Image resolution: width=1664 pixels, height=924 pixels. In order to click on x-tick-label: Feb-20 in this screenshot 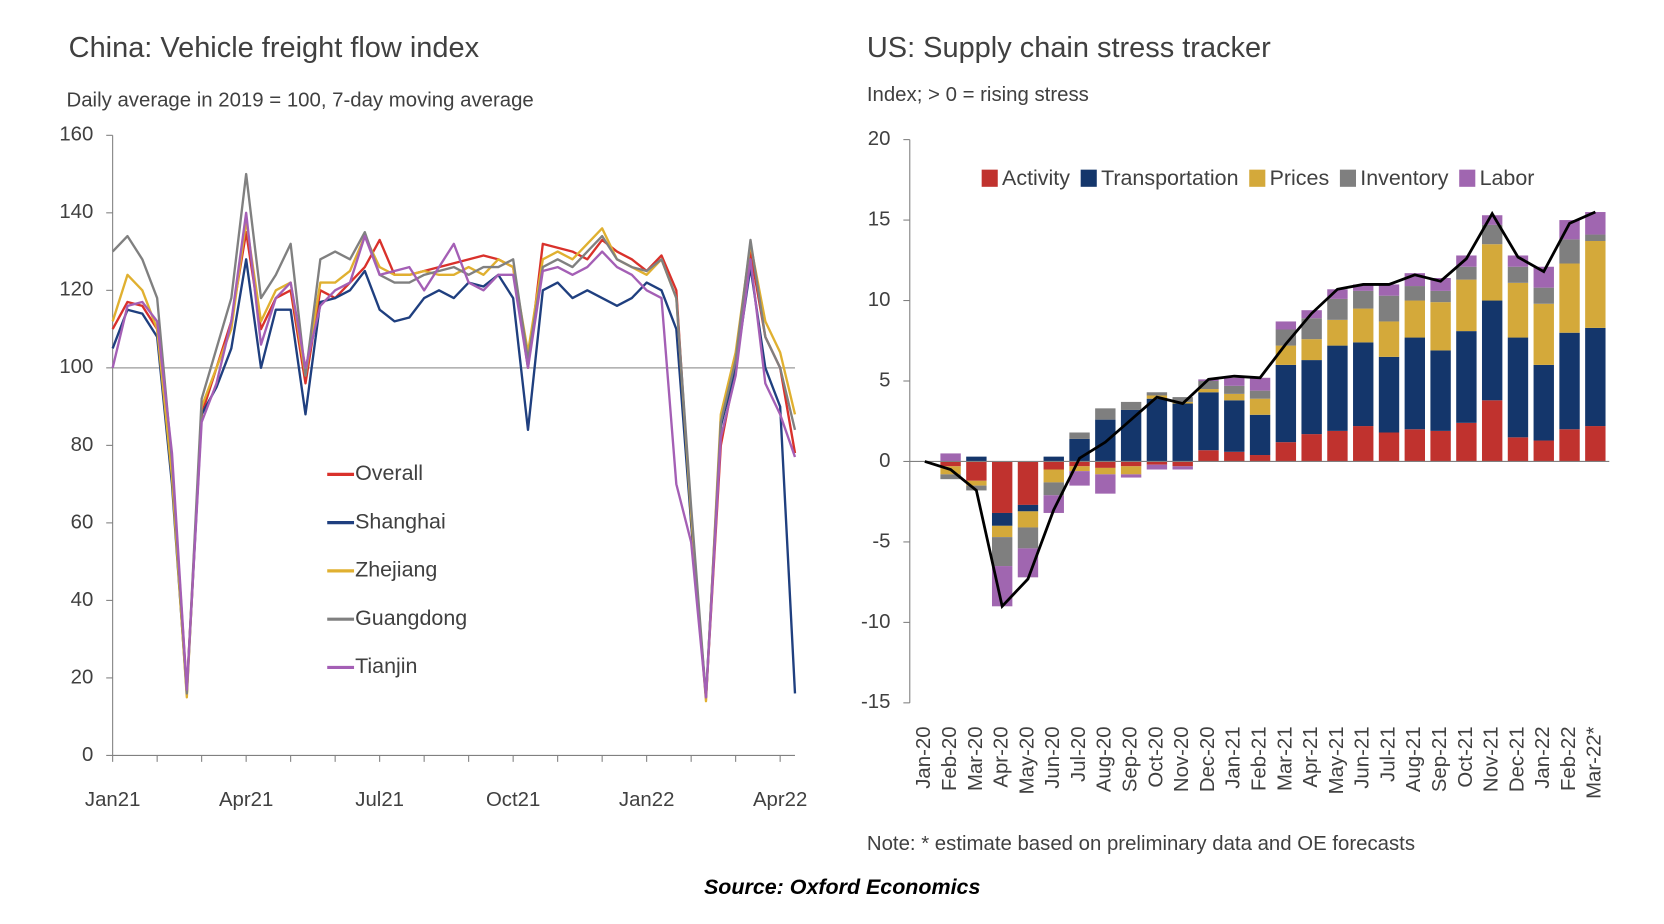, I will do `click(950, 758)`.